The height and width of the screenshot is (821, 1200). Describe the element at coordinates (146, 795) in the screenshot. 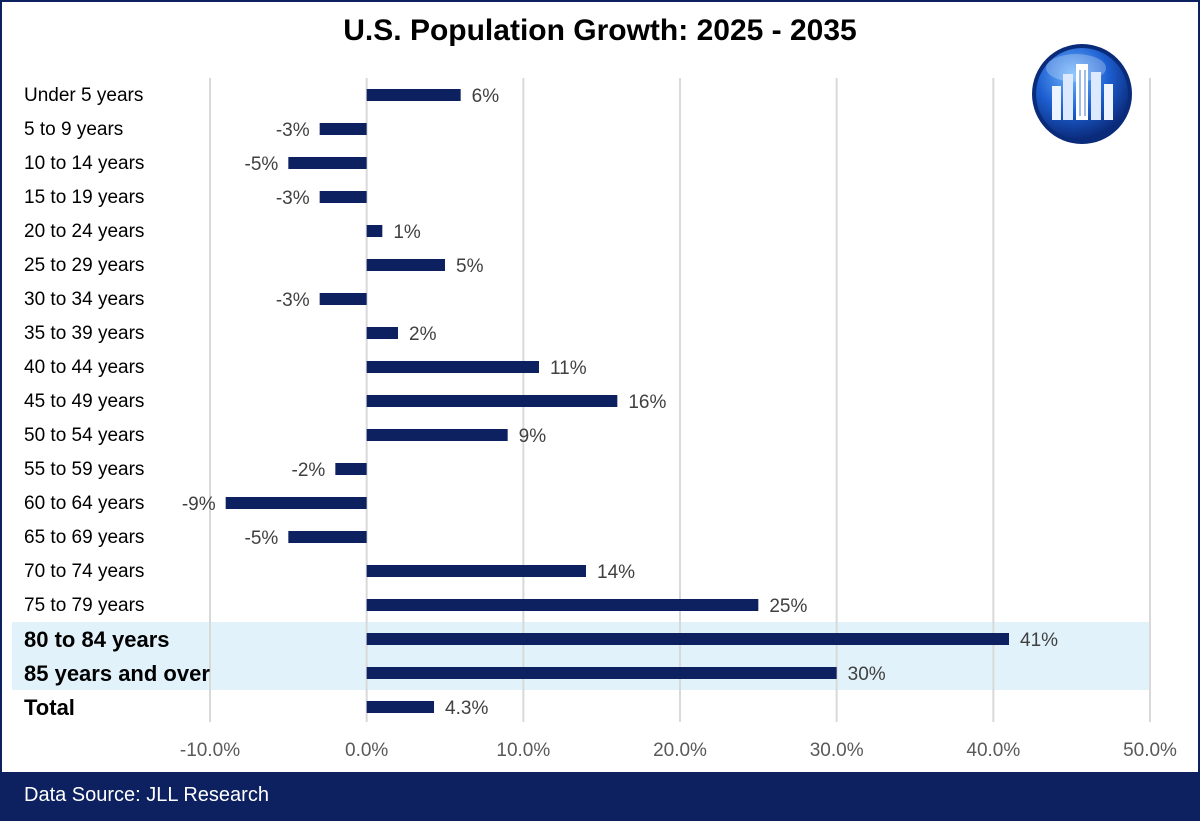

I see `data-source-text: Data Source: JLL Research` at that location.